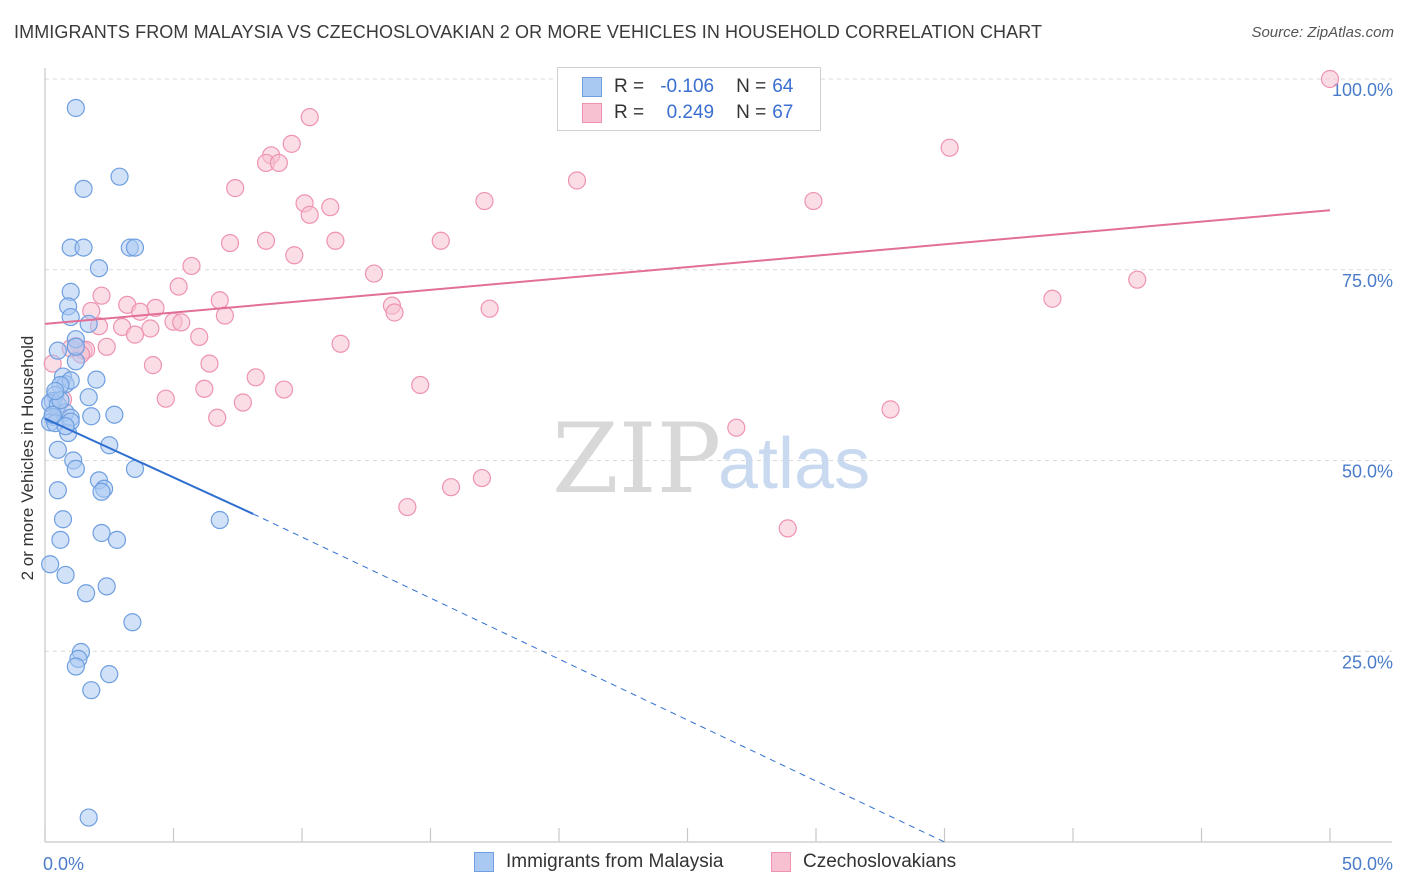  What do you see at coordinates (1367, 281) in the screenshot?
I see `y-tick-label: 75.0%` at bounding box center [1367, 281].